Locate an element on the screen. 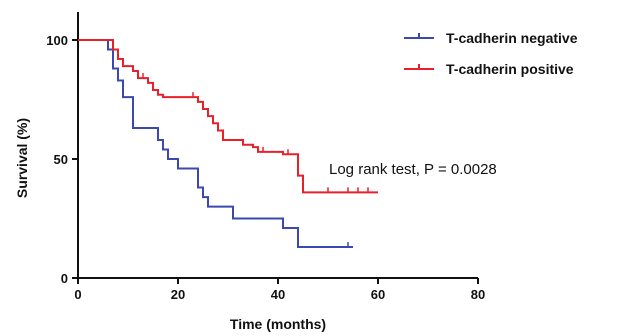 This screenshot has width=635, height=336. y-tick-label: 50 is located at coordinates (61, 159).